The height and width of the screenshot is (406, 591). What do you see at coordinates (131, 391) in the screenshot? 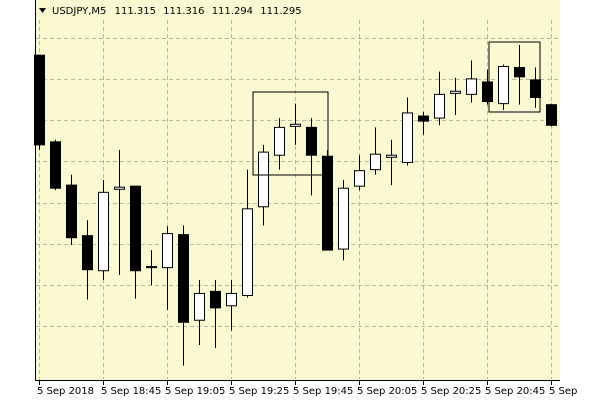
I see `x-tick-label: 5 Sep 18:45` at bounding box center [131, 391].